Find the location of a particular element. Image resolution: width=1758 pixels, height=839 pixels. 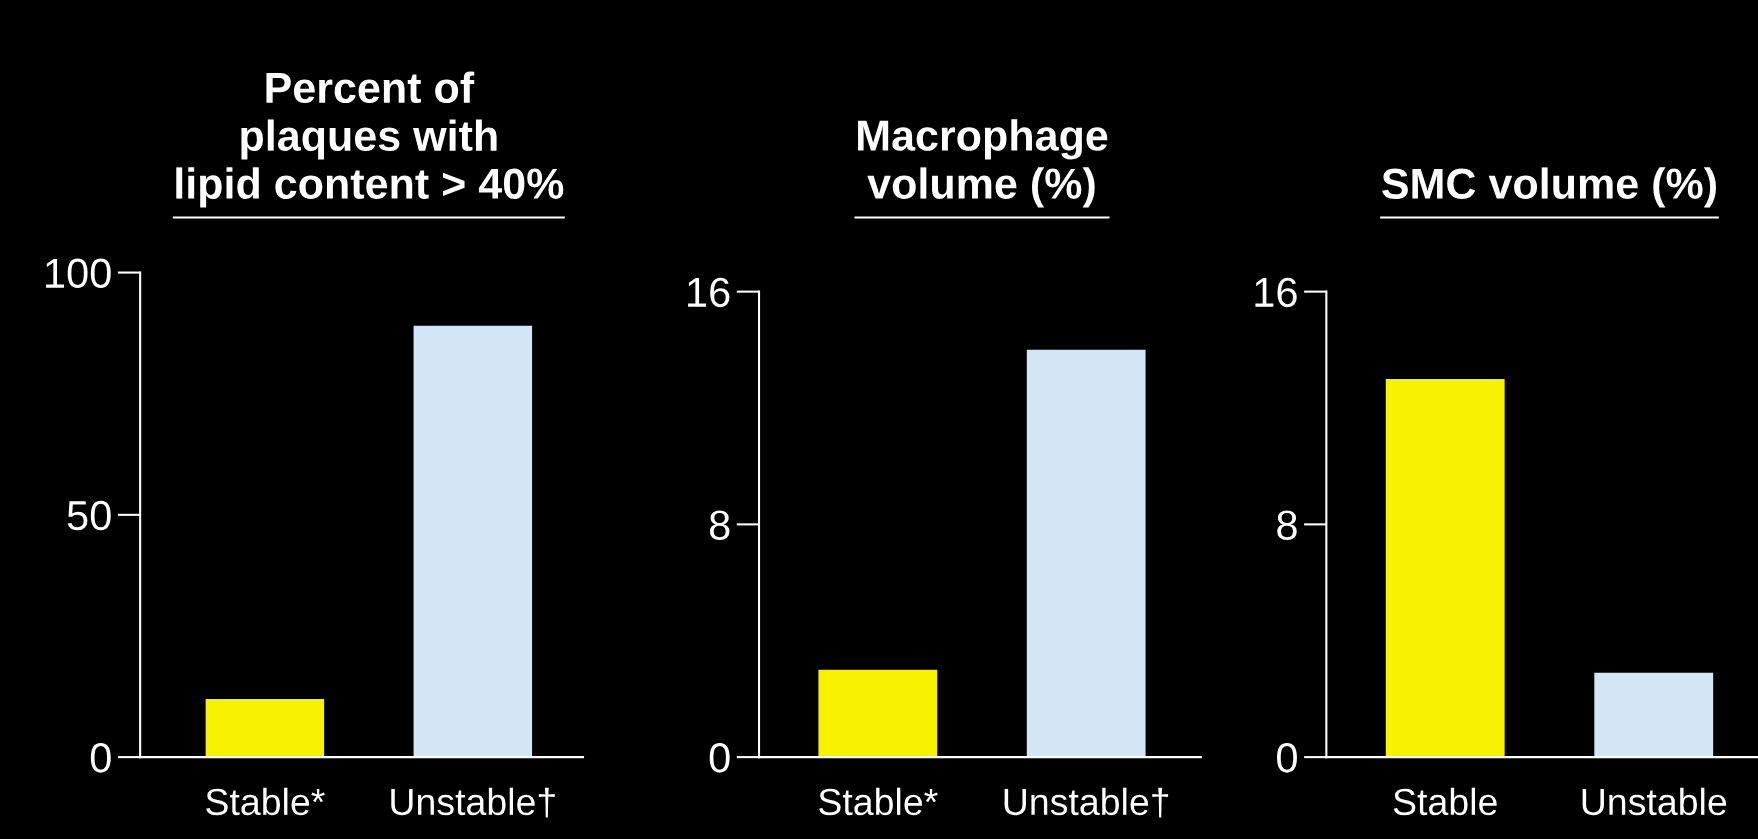

y-tick-label: 50 is located at coordinates (89, 515).